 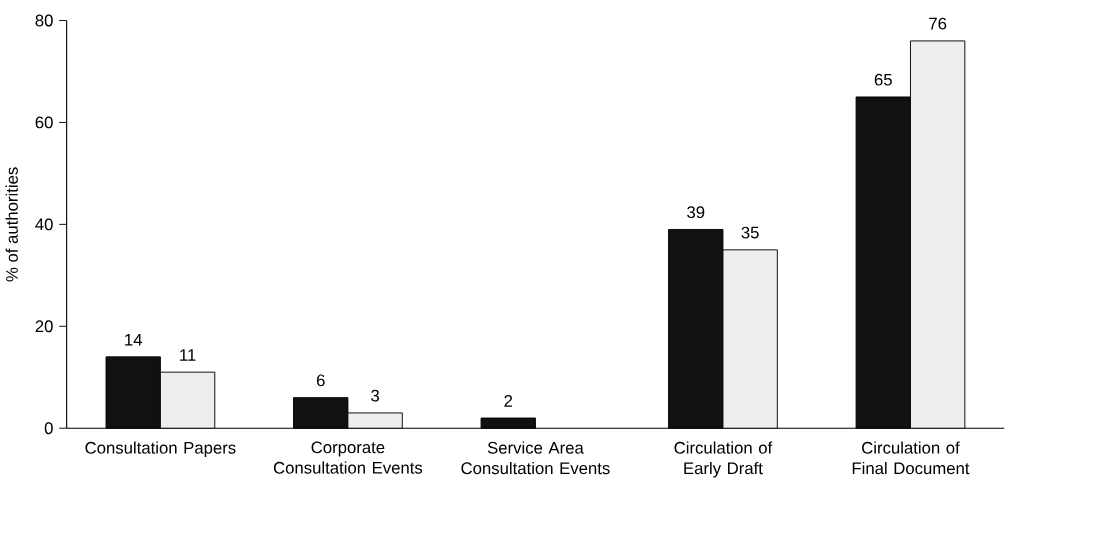 What do you see at coordinates (44, 326) in the screenshot?
I see `y-tick-label: 20` at bounding box center [44, 326].